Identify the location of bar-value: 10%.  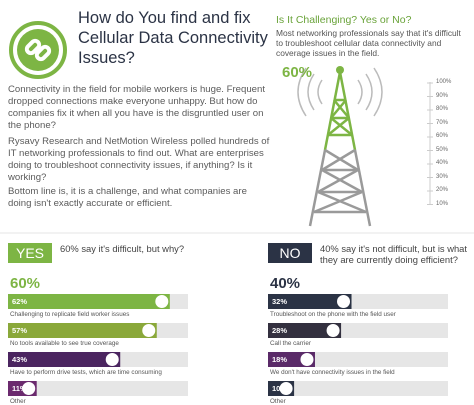
(280, 388).